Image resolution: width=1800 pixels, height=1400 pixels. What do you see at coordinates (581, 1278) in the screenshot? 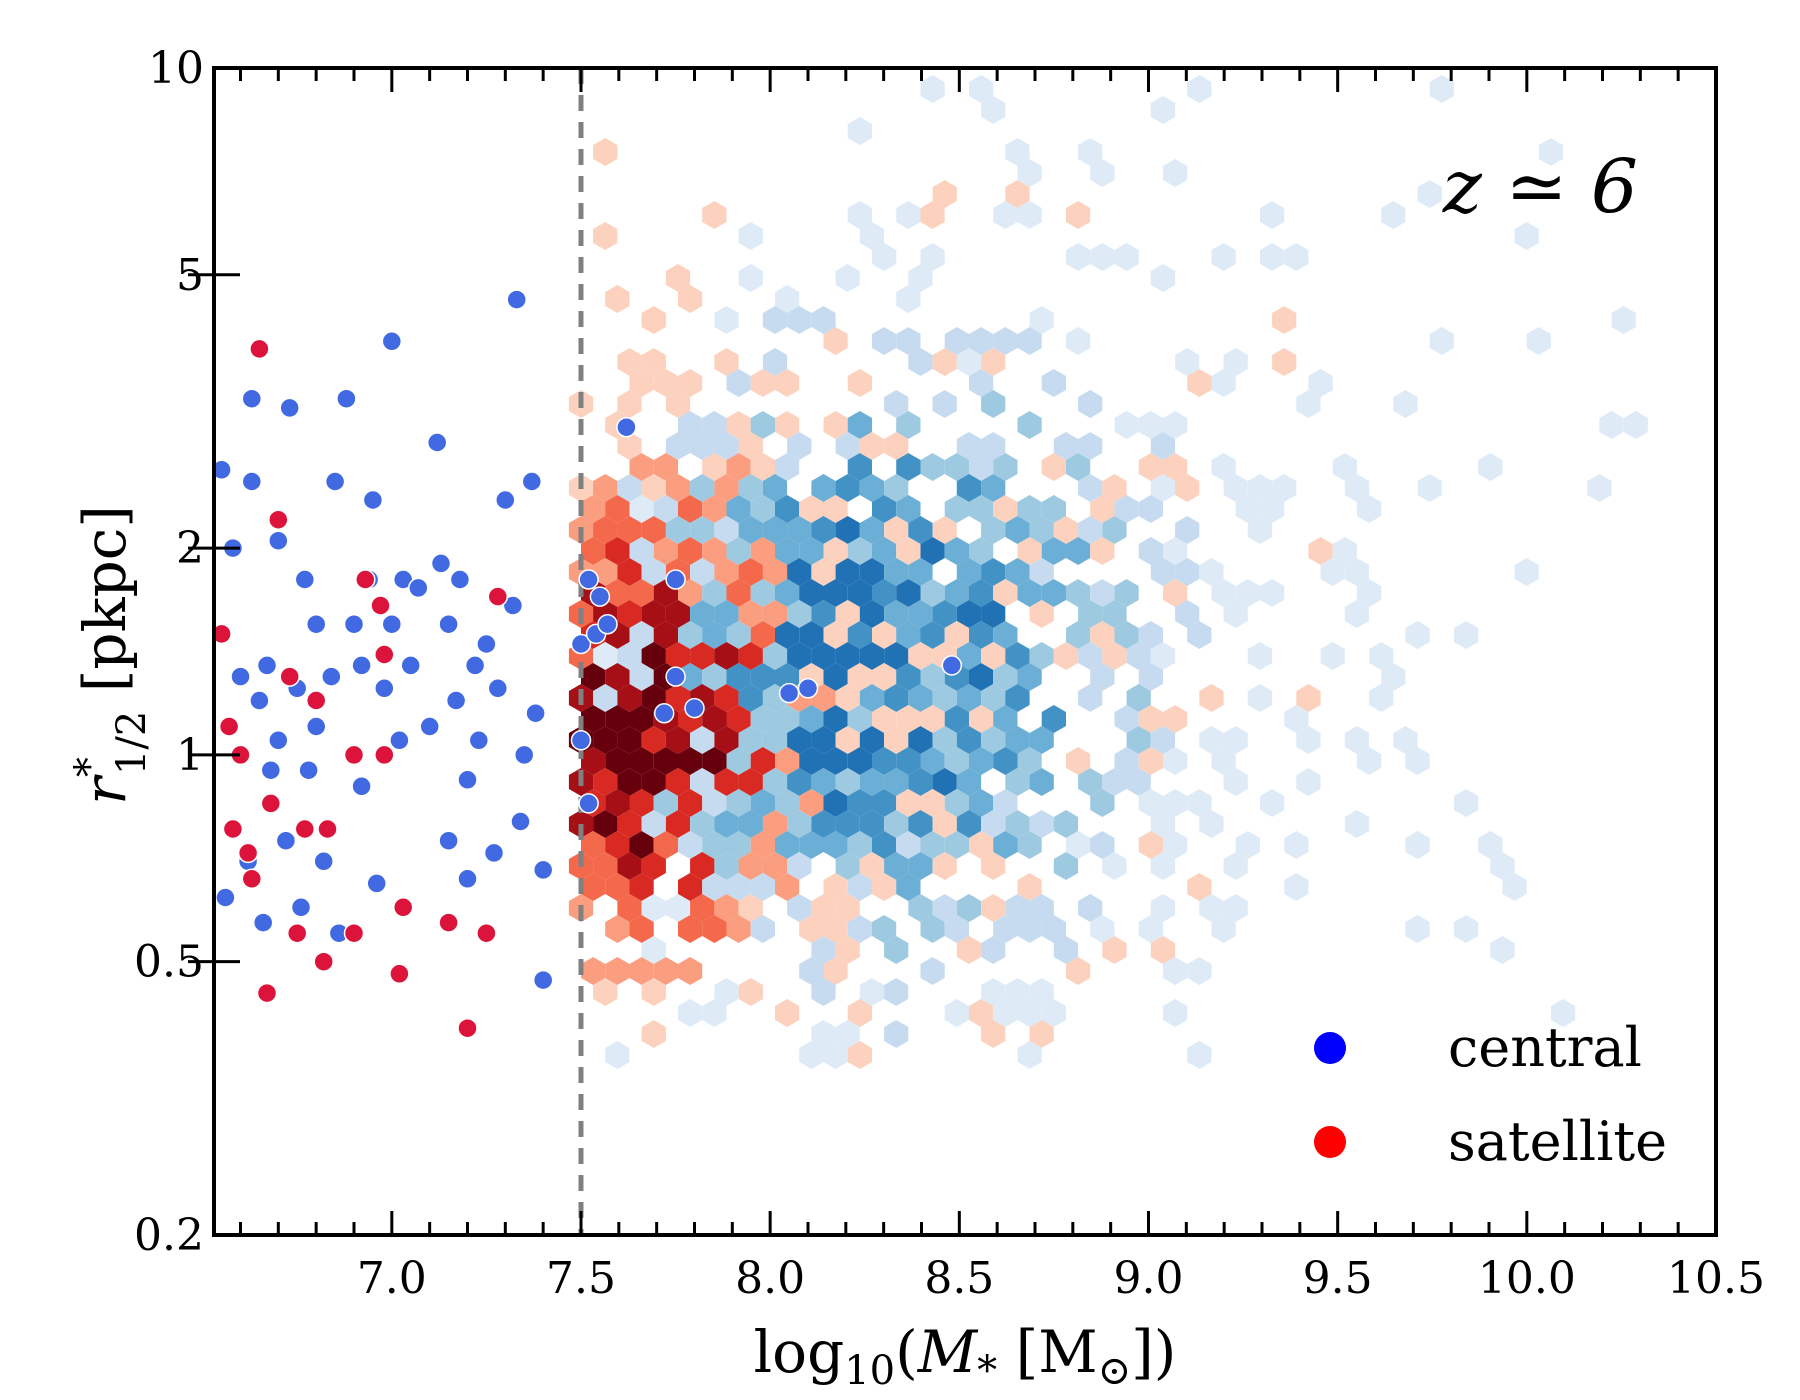
I see `x-tick-label: 7.5` at bounding box center [581, 1278].